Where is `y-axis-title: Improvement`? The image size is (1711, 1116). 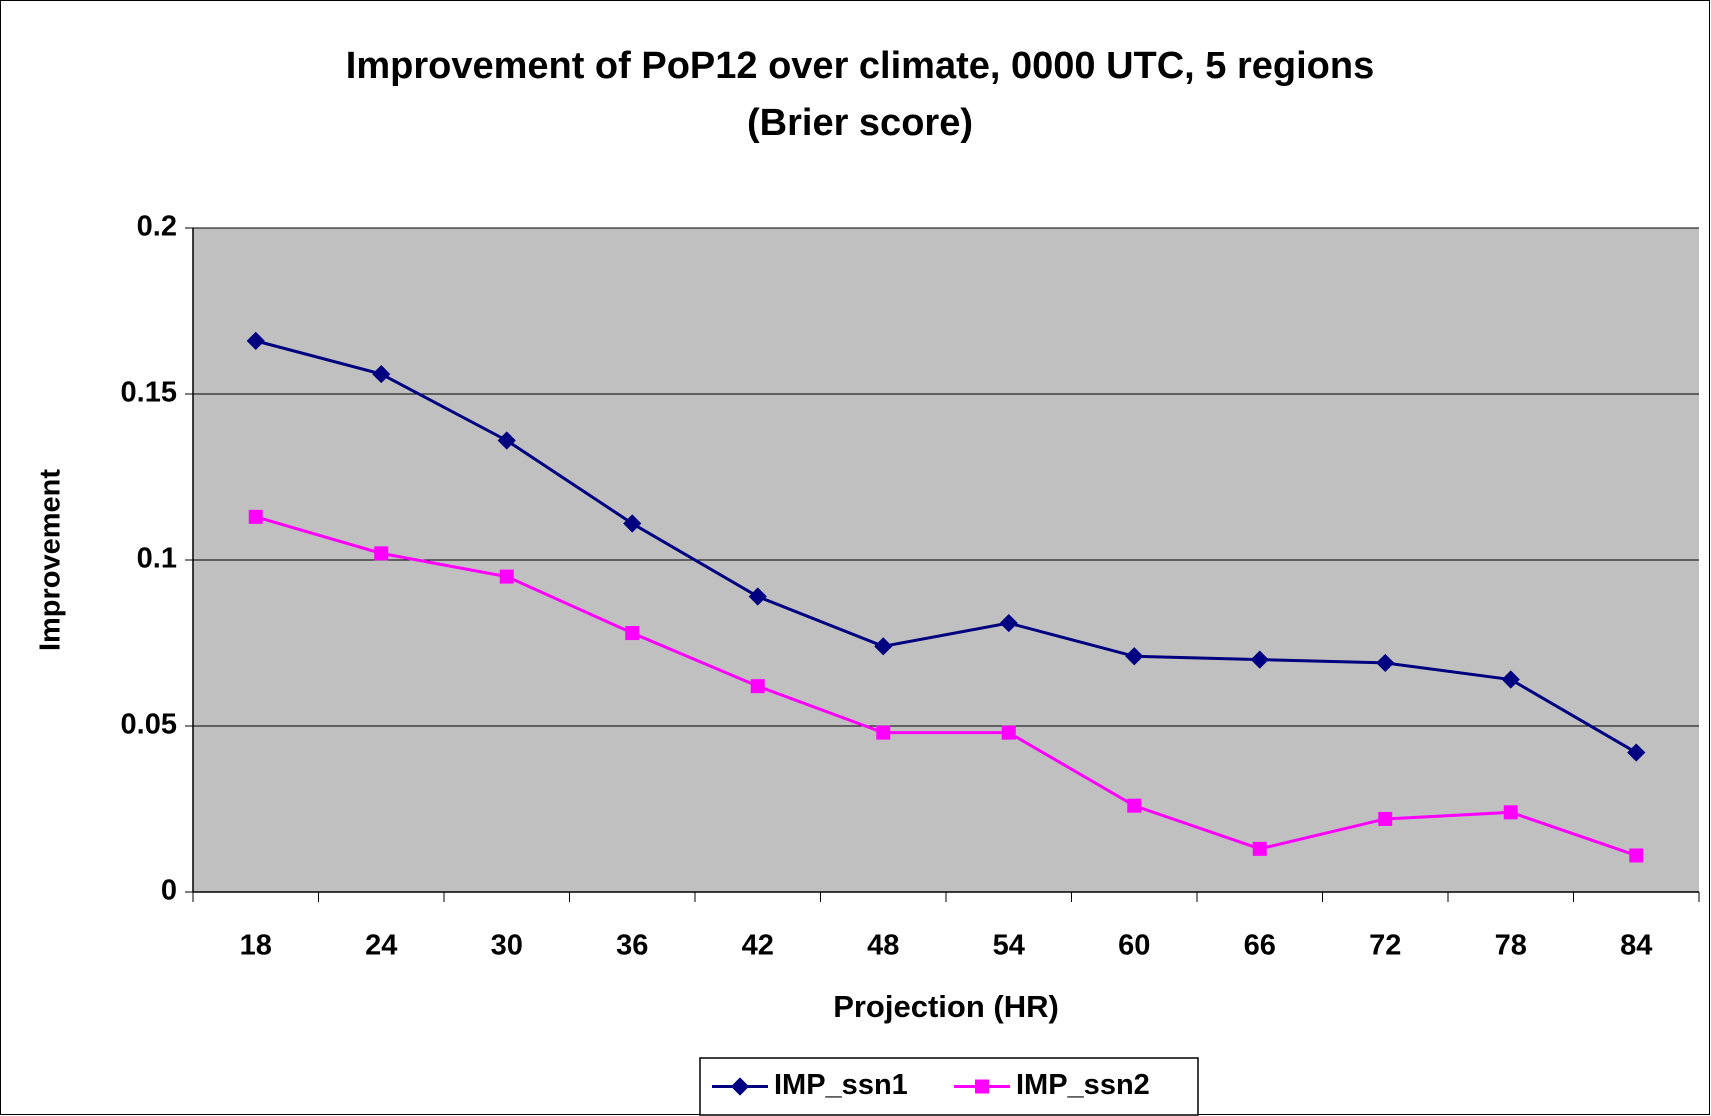
y-axis-title: Improvement is located at coordinates (51, 560).